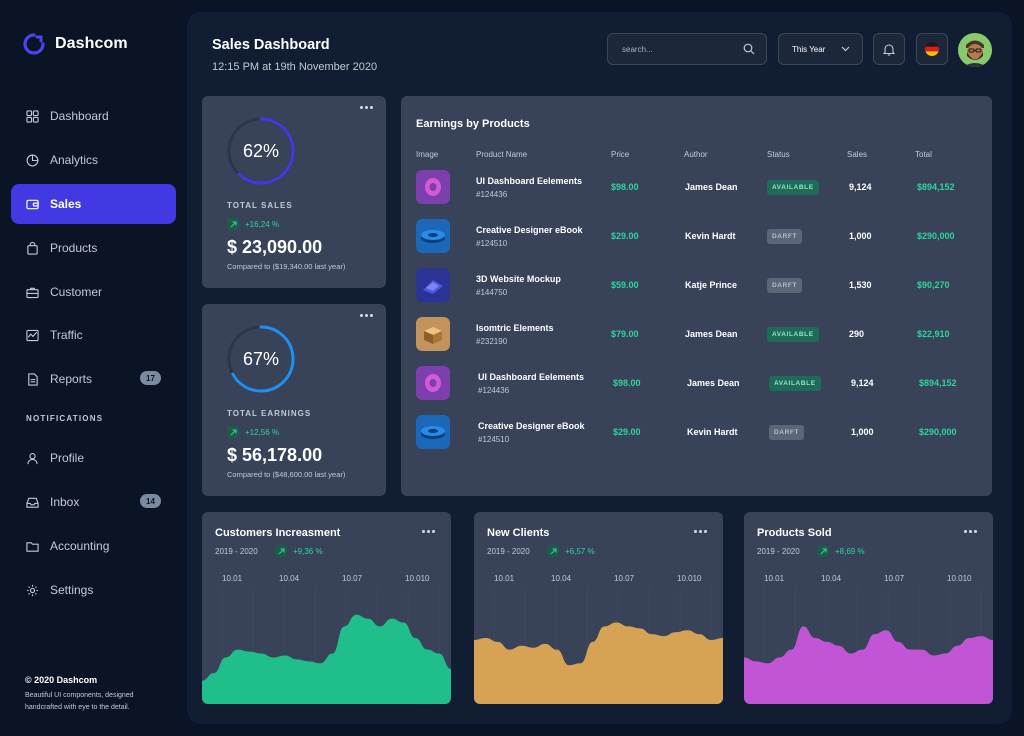 This screenshot has height=736, width=1024. I want to click on inbox-icon, so click(32, 502).